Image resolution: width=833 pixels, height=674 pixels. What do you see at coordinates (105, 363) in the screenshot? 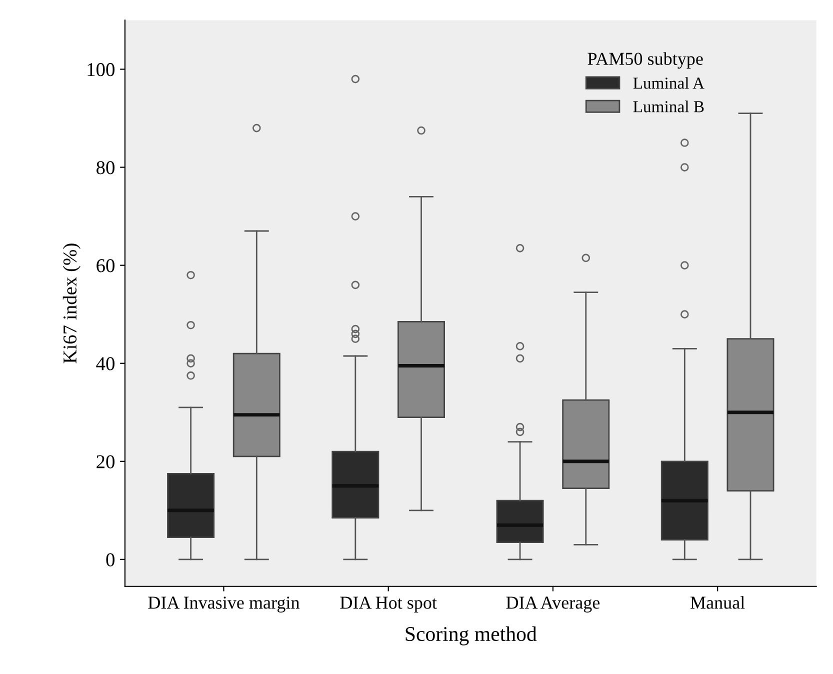
I see `y-tick-label: 40` at bounding box center [105, 363].